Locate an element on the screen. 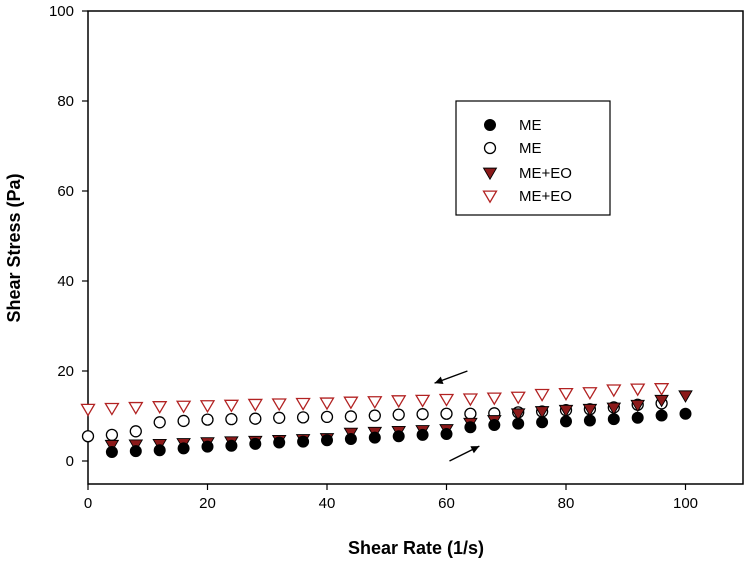 Image resolution: width=750 pixels, height=564 pixels. x-tick-label: 60 is located at coordinates (446, 503).